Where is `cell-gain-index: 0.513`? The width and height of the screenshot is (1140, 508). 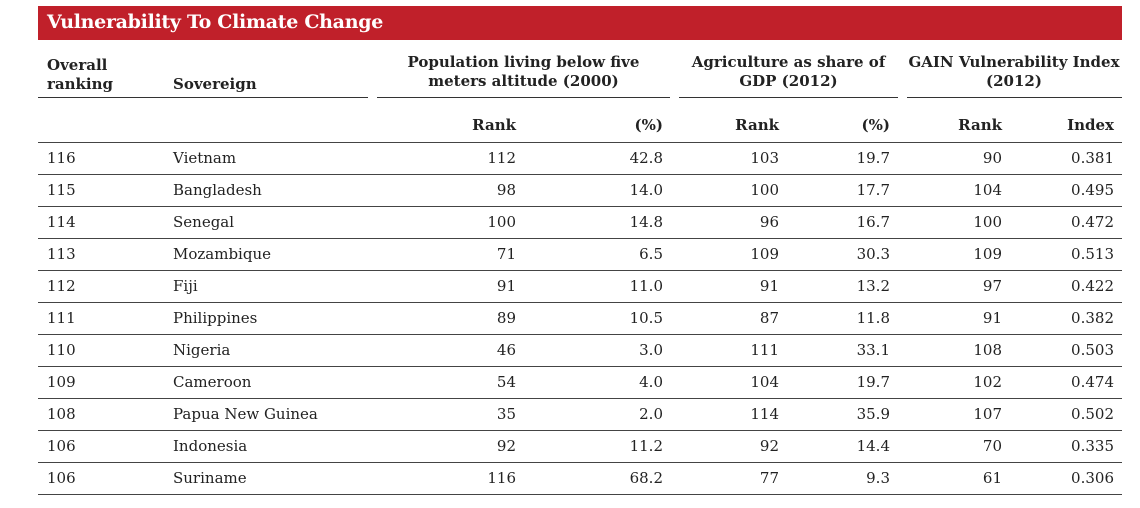 cell-gain-index: 0.513 is located at coordinates (1092, 254).